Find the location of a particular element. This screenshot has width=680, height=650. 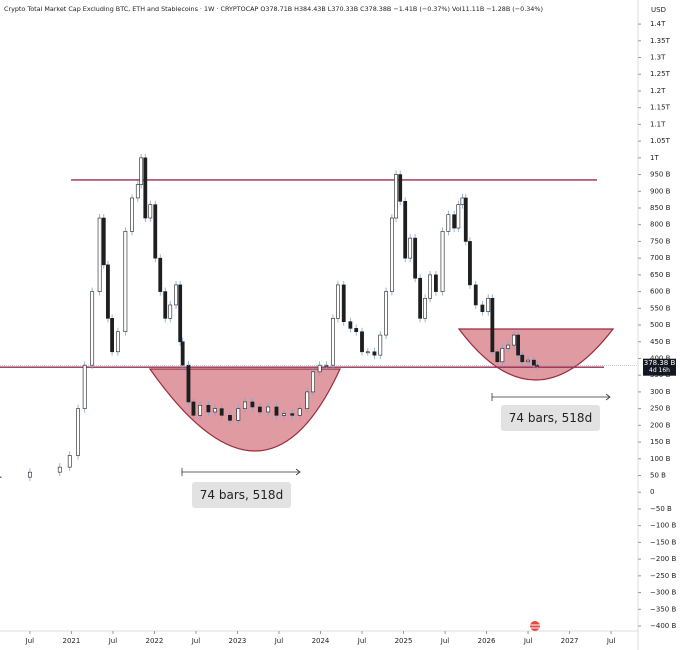

flag-stripes is located at coordinates (535, 626).